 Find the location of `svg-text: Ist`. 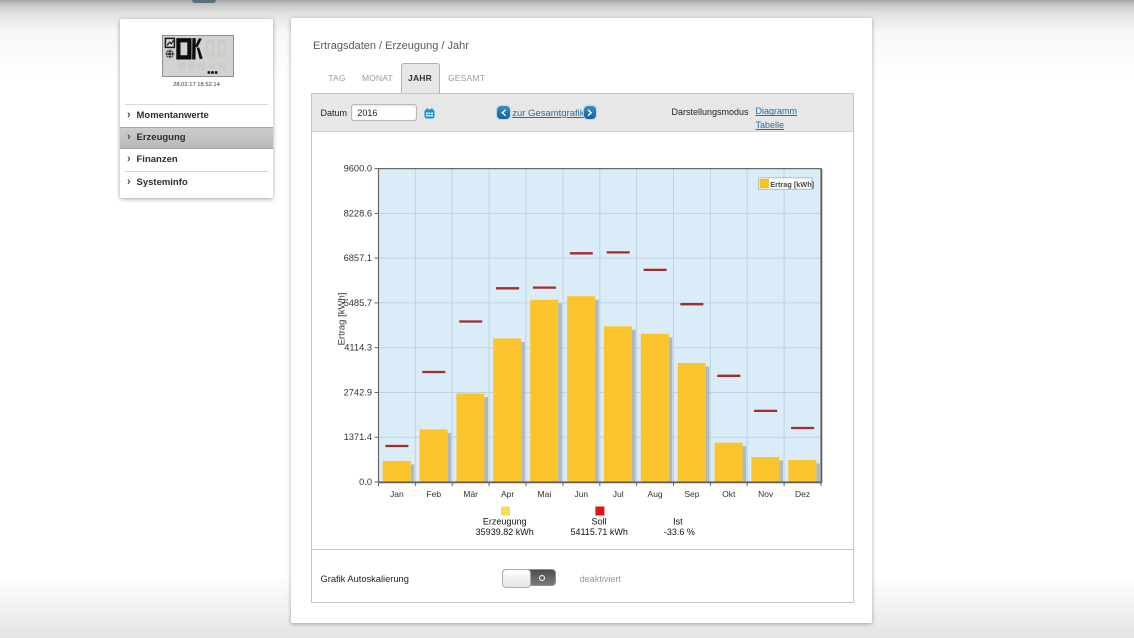

svg-text: Ist is located at coordinates (678, 521).